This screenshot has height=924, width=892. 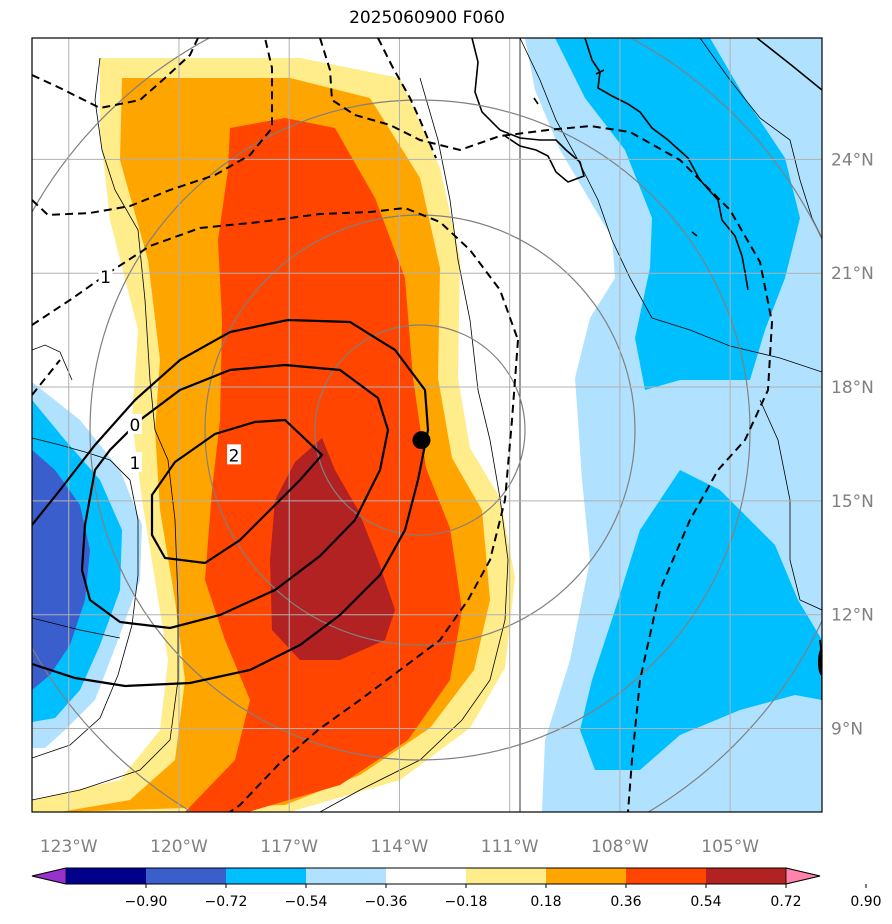 What do you see at coordinates (289, 847) in the screenshot?
I see `lon-tick-label: 117°W` at bounding box center [289, 847].